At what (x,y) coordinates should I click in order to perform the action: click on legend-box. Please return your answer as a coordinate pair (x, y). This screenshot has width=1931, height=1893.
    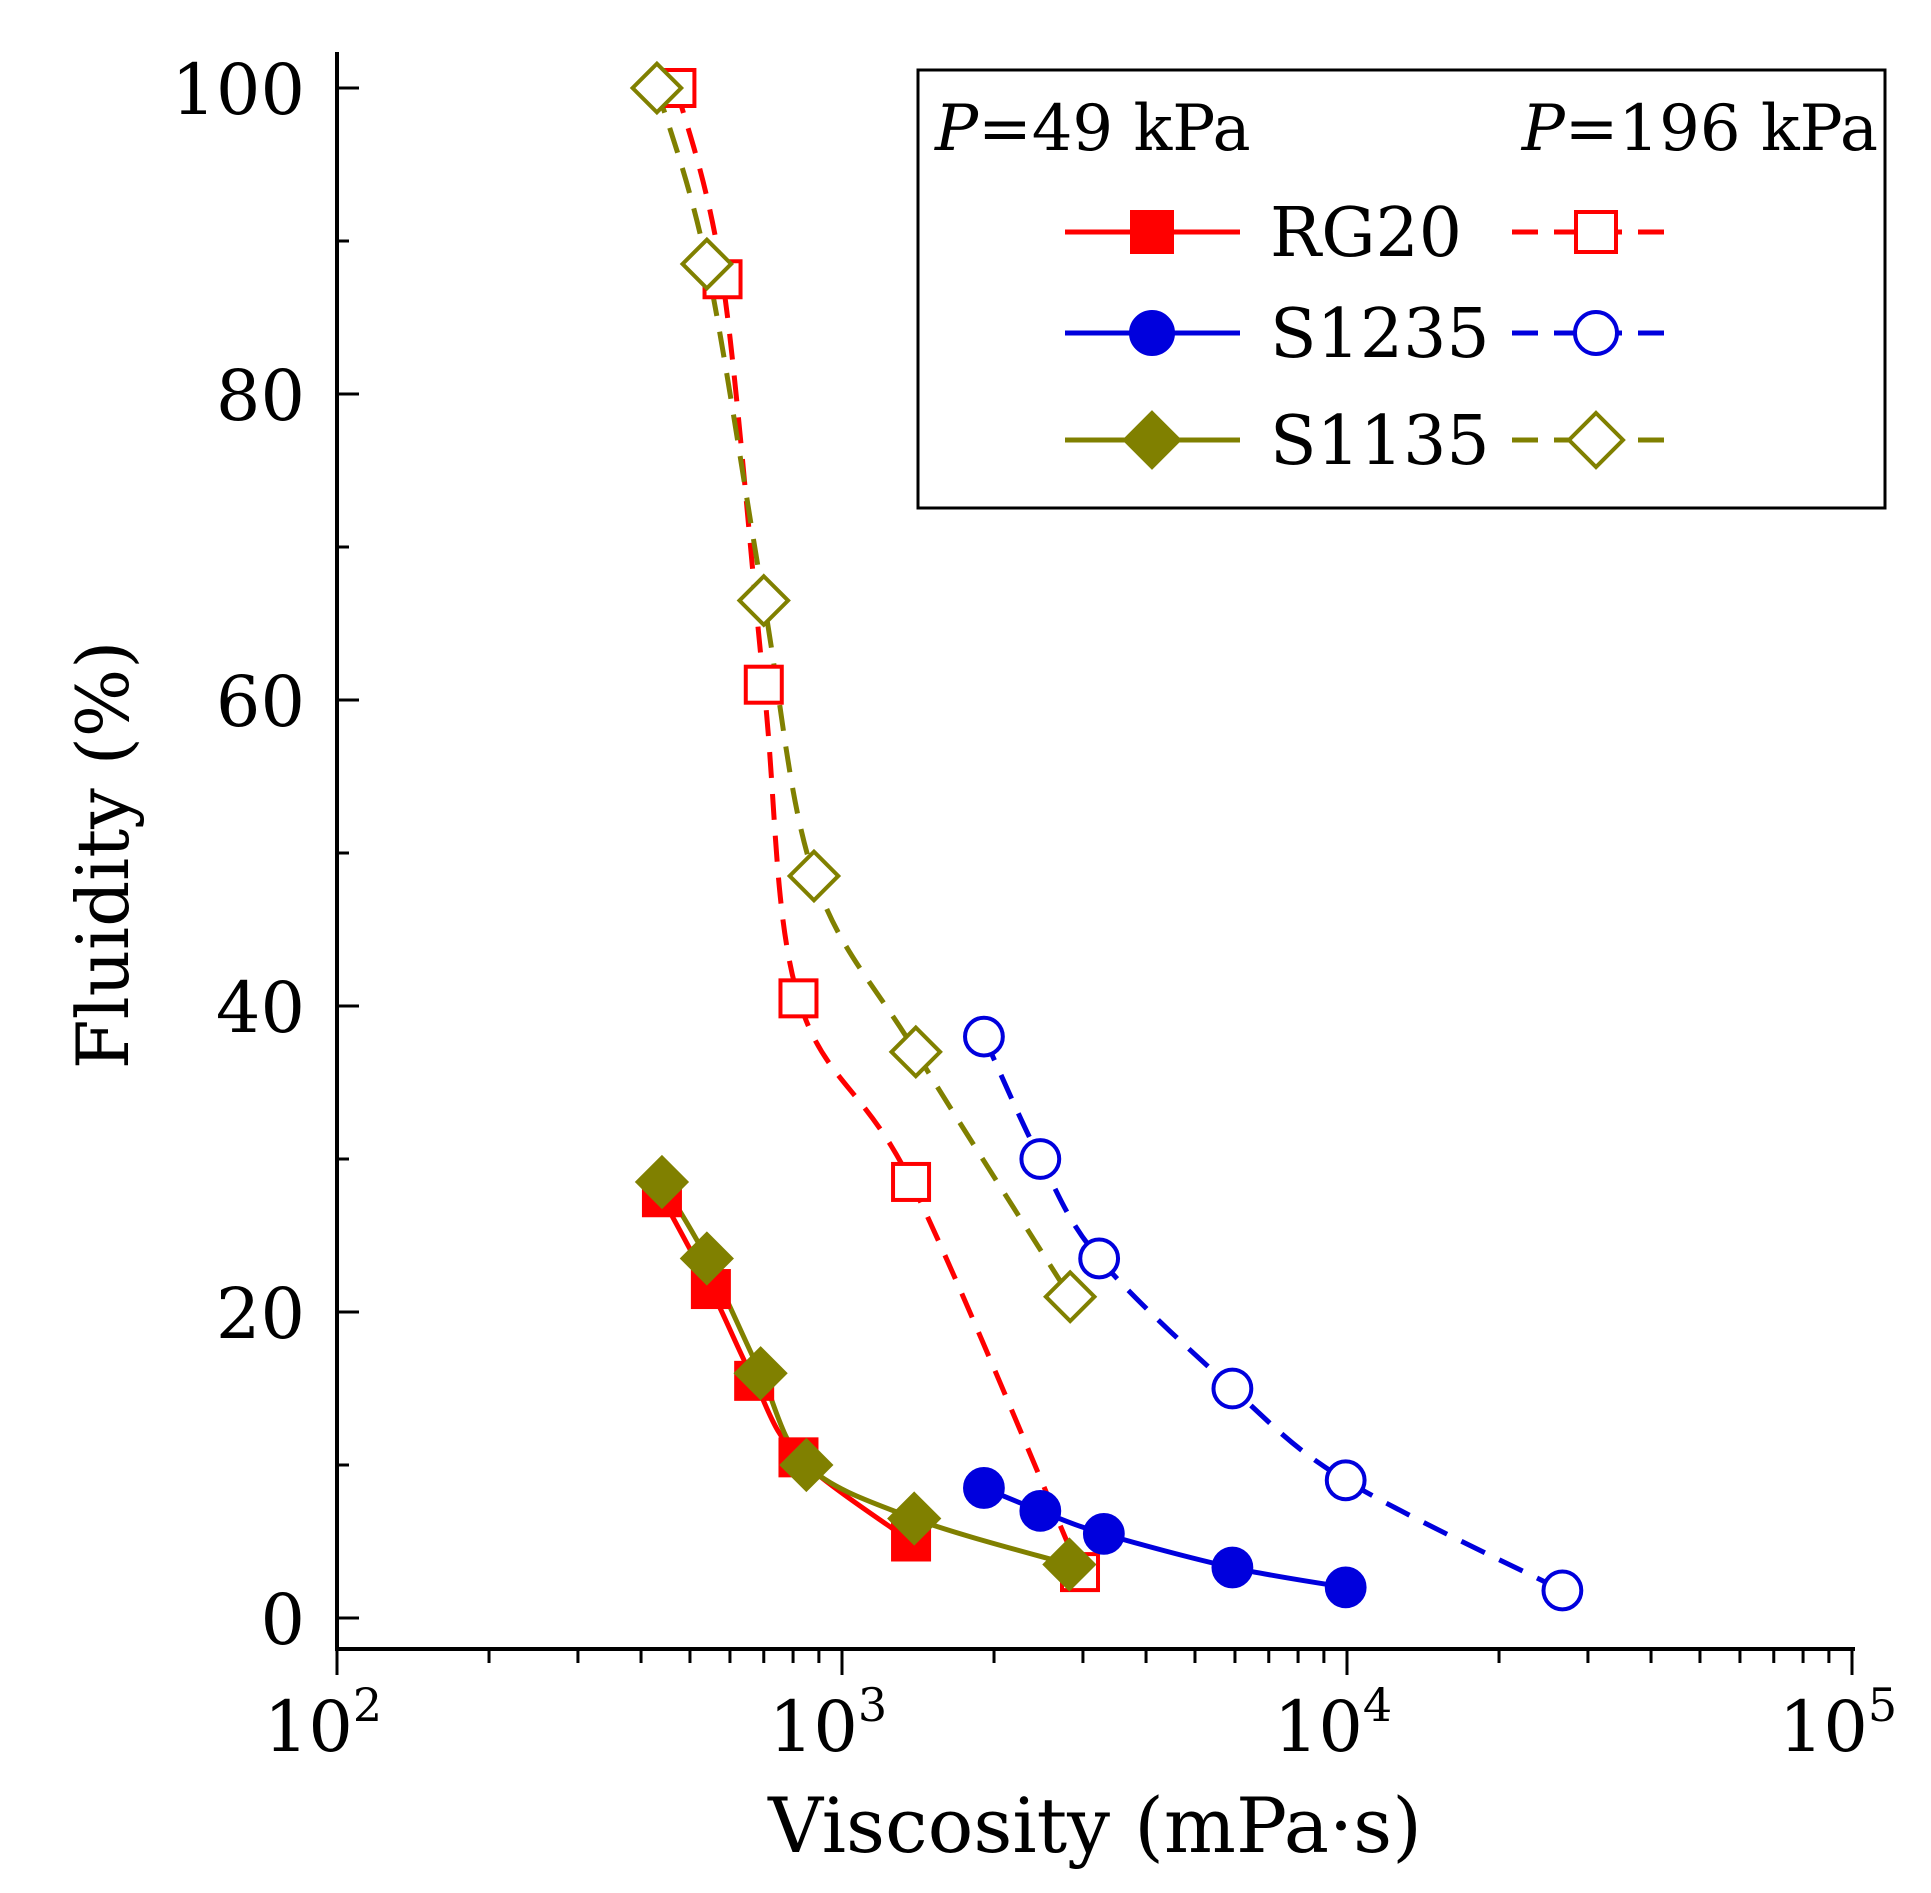
    Looking at the image, I should click on (1401, 289).